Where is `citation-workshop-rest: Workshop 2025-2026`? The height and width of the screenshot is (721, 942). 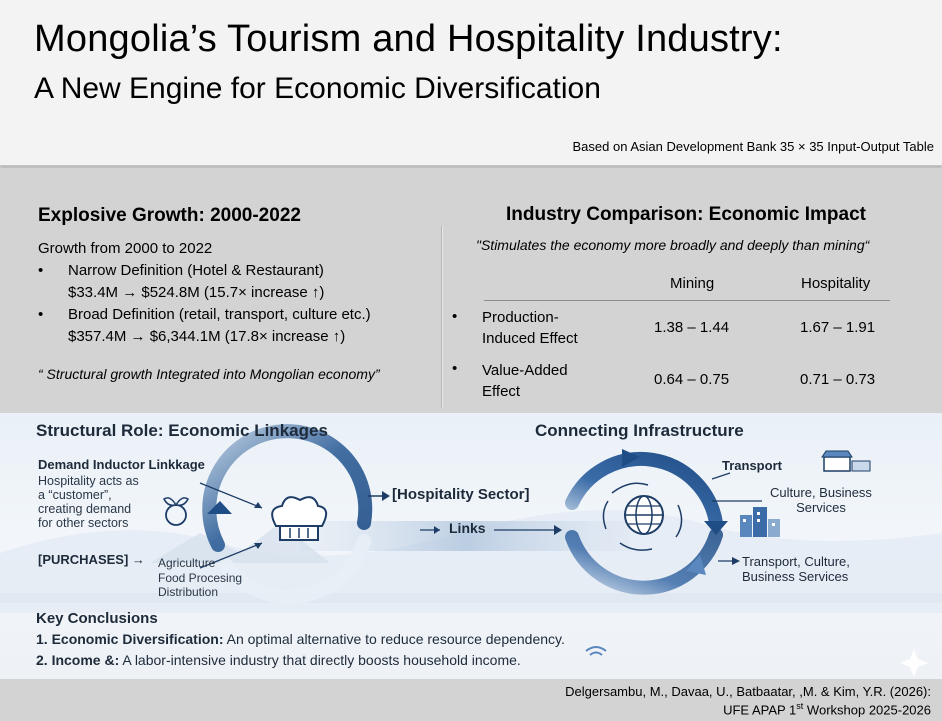
citation-workshop-rest: Workshop 2025-2026 is located at coordinates (867, 710).